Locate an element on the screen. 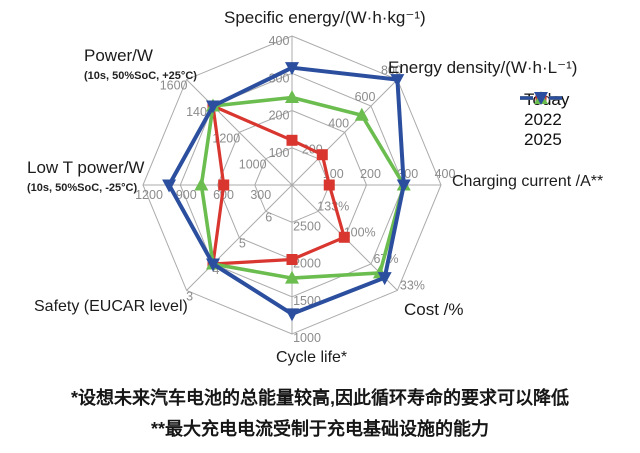 The image size is (640, 453). axis-label-low-t-power-title: Low T power/W is located at coordinates (86, 167).